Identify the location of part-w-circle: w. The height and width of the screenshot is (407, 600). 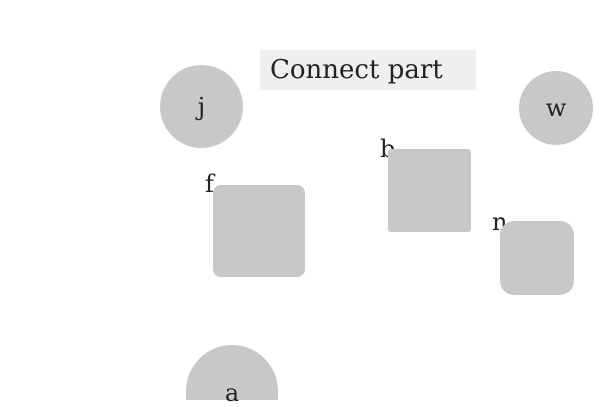
(556, 108).